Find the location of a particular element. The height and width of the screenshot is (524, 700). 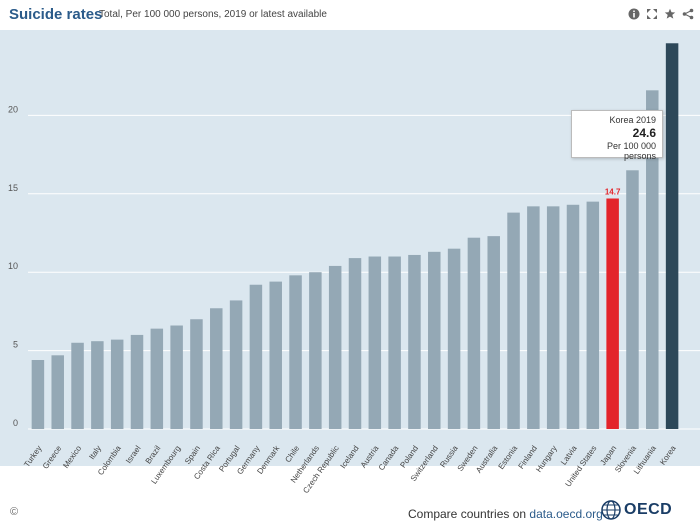

x-tick-label-mexico: Mexico is located at coordinates (72, 457).